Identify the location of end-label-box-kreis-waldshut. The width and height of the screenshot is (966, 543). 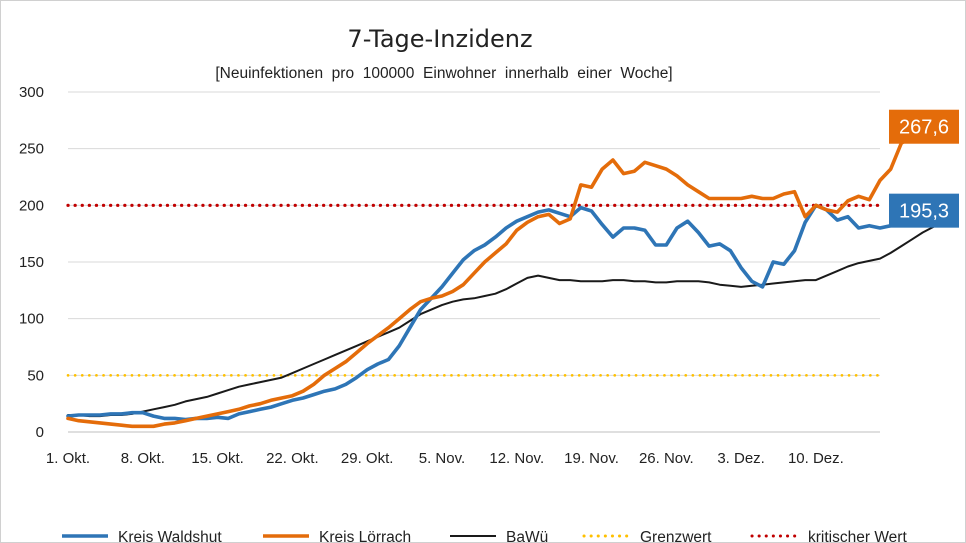
(924, 210).